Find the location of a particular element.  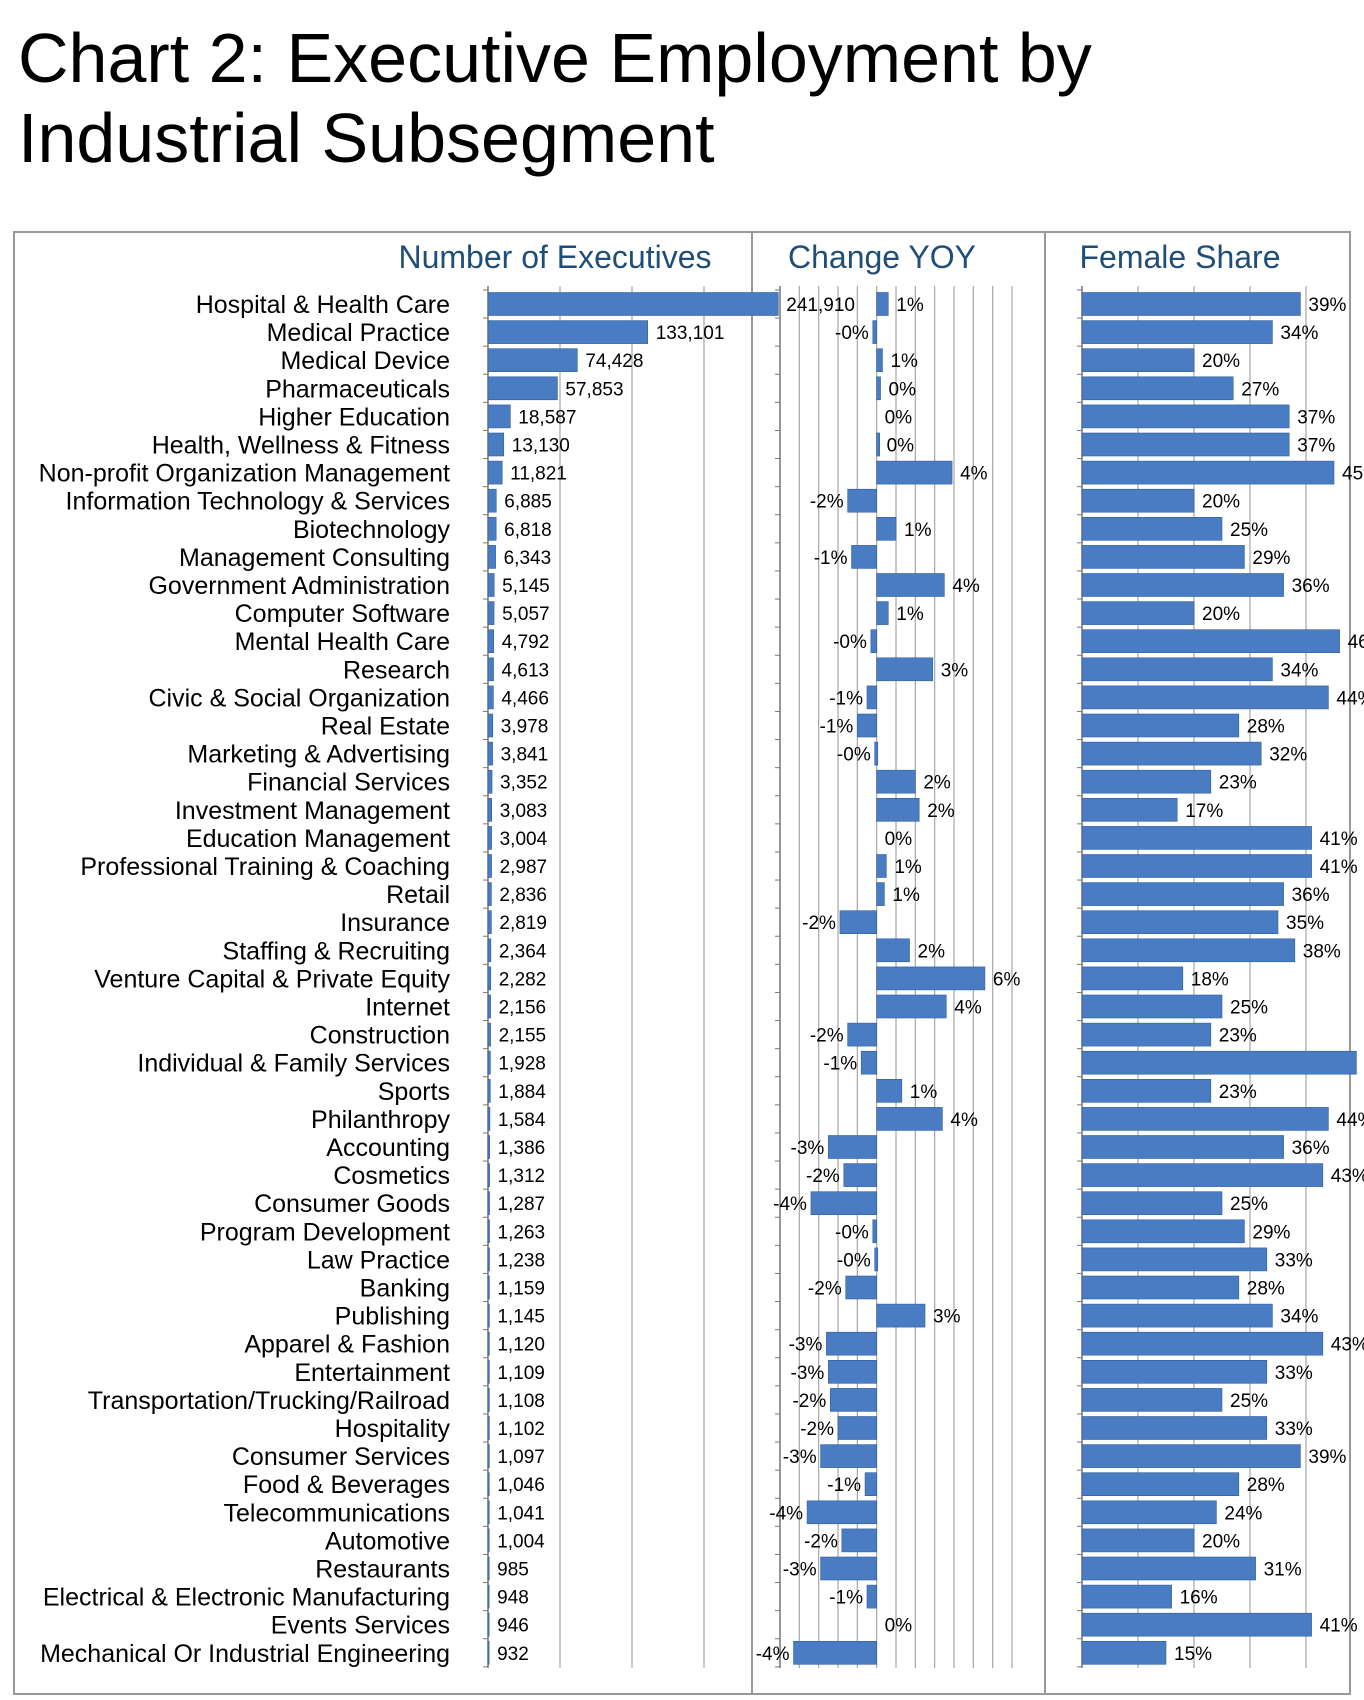

value-label-executives: 3,841 is located at coordinates (525, 755).